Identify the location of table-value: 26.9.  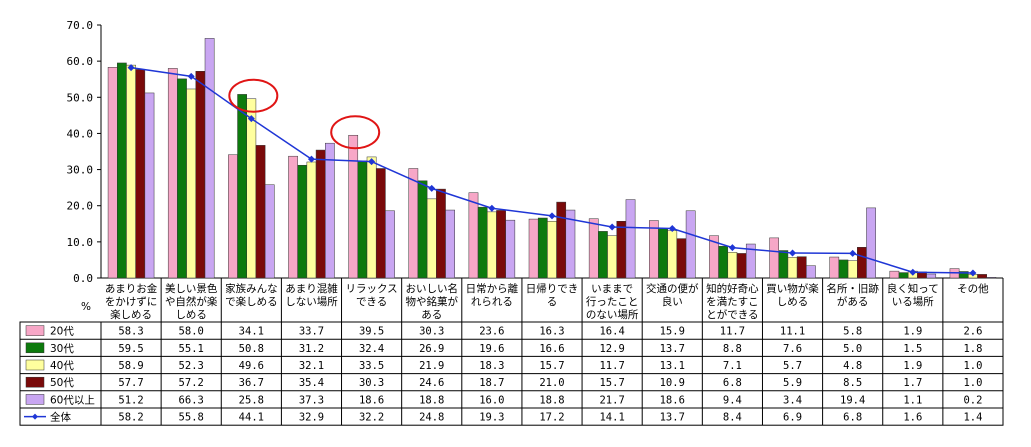
(431, 349).